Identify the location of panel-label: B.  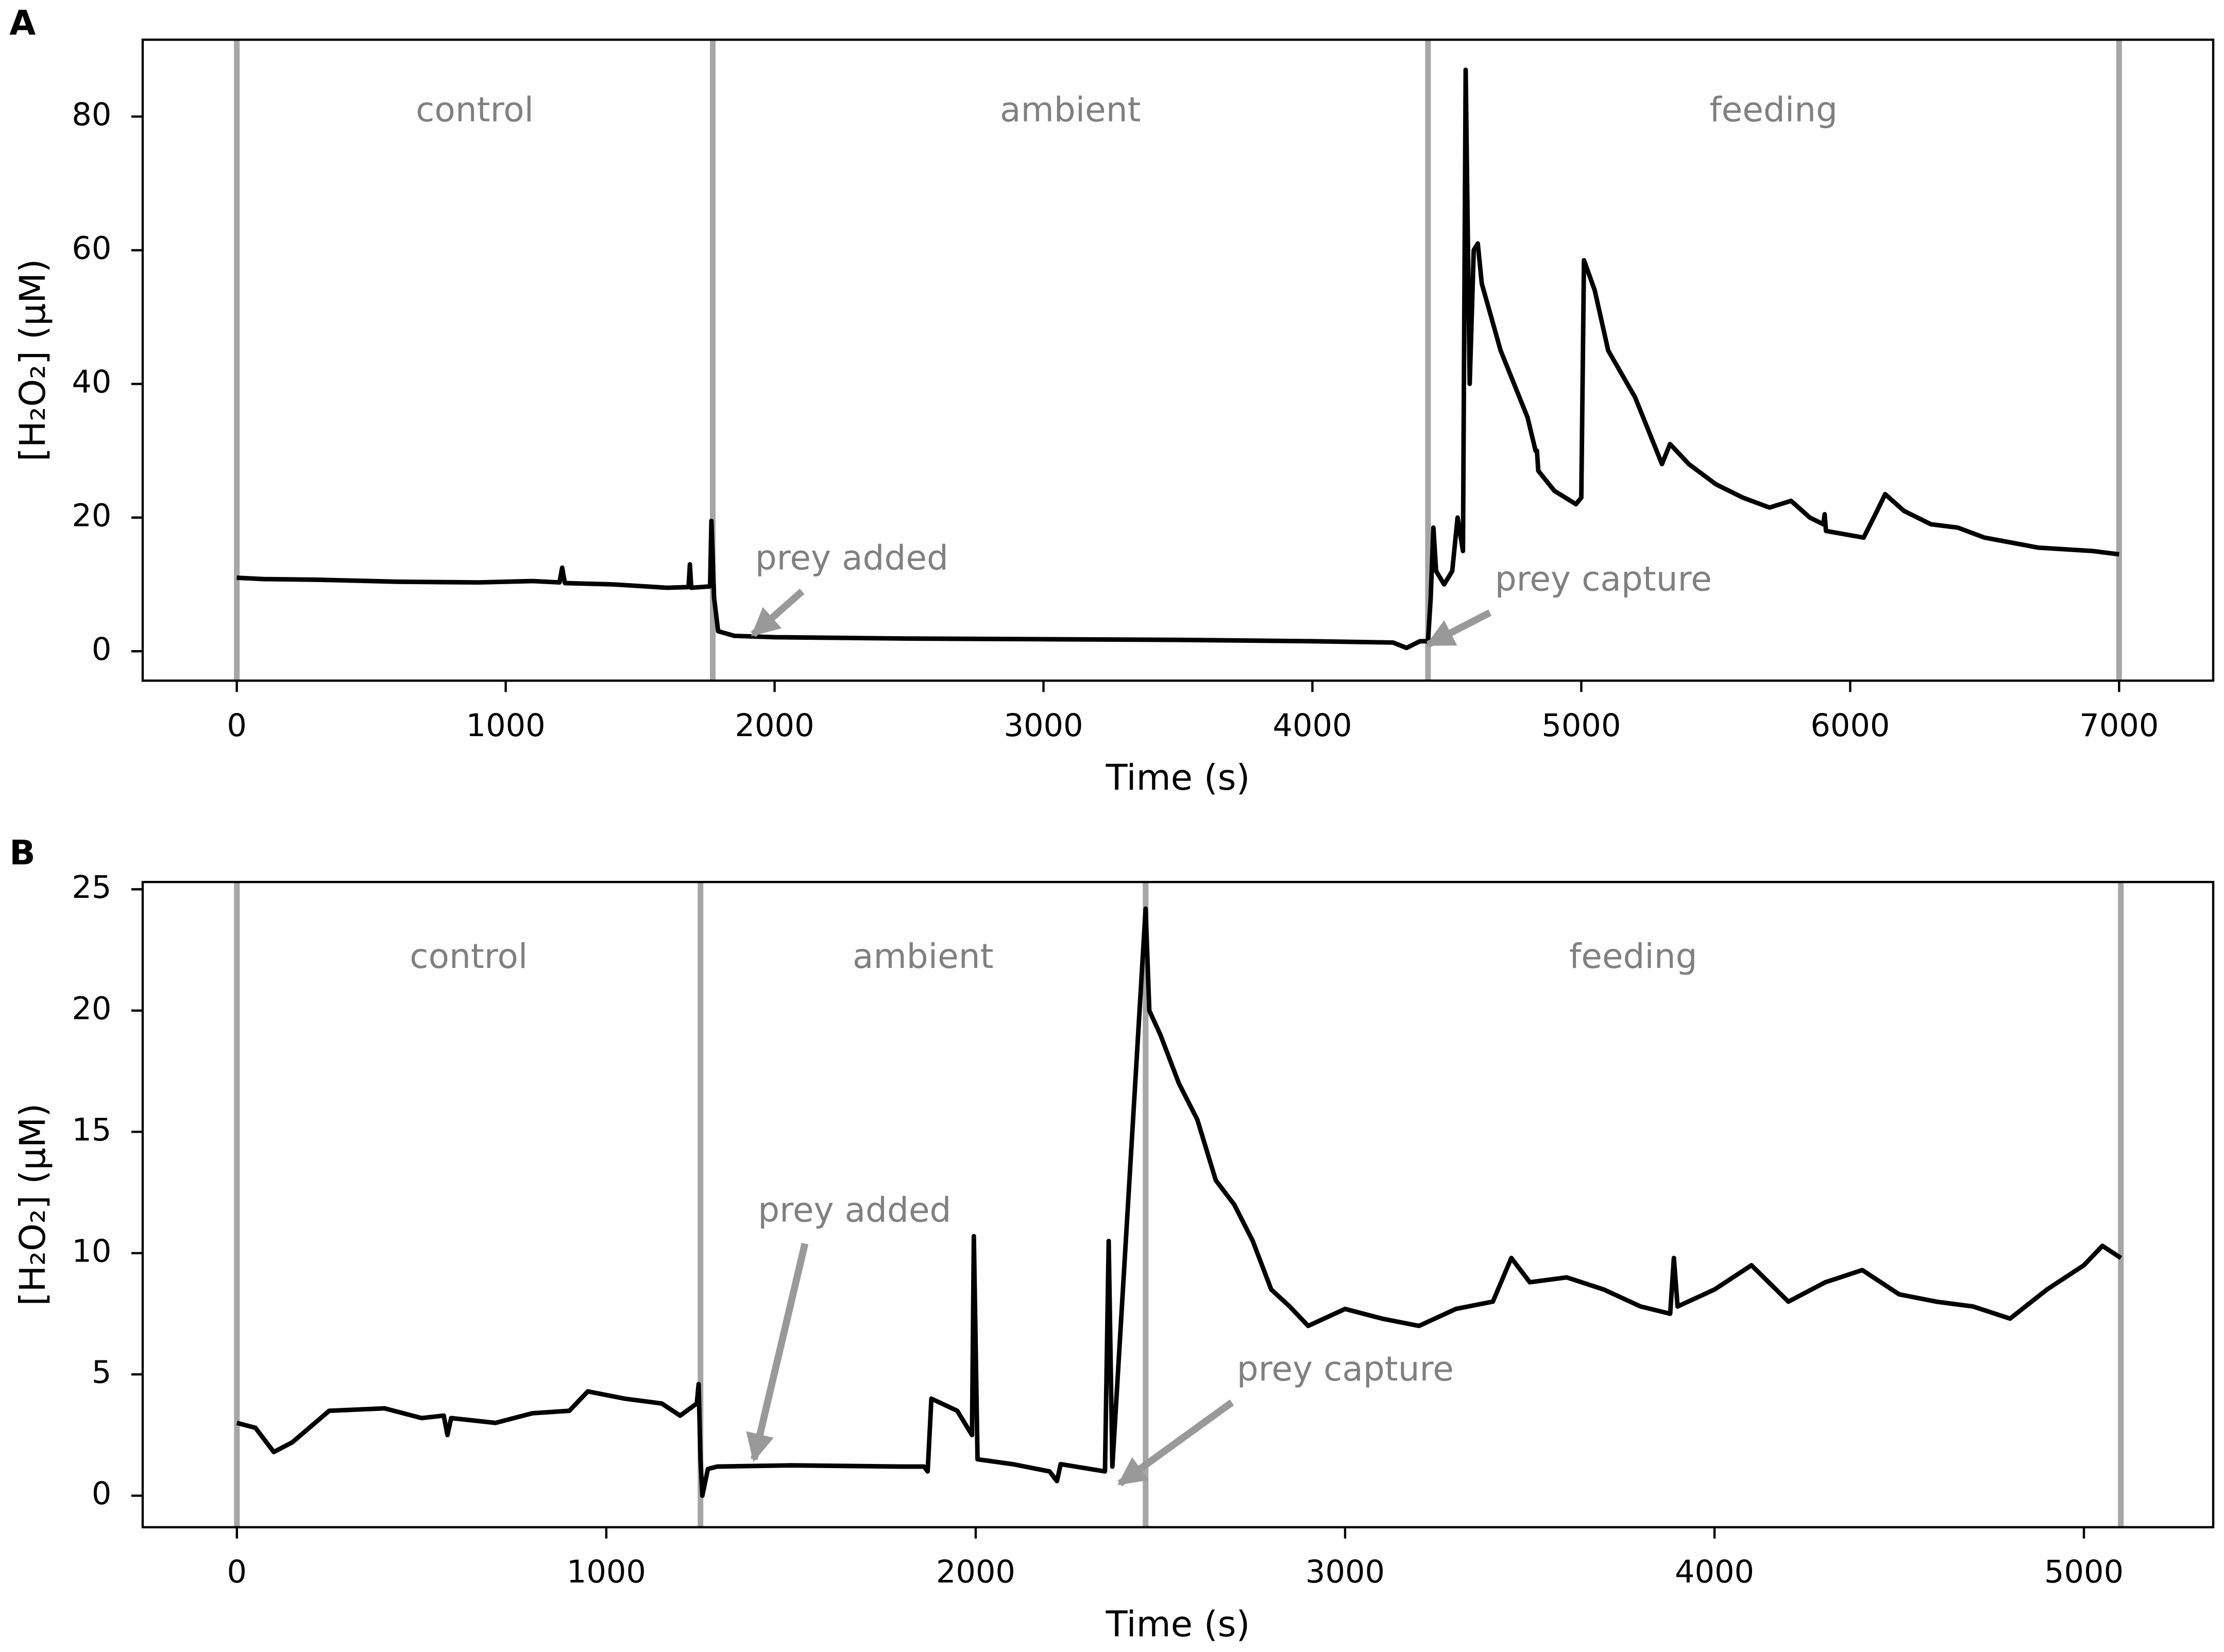
(22, 853).